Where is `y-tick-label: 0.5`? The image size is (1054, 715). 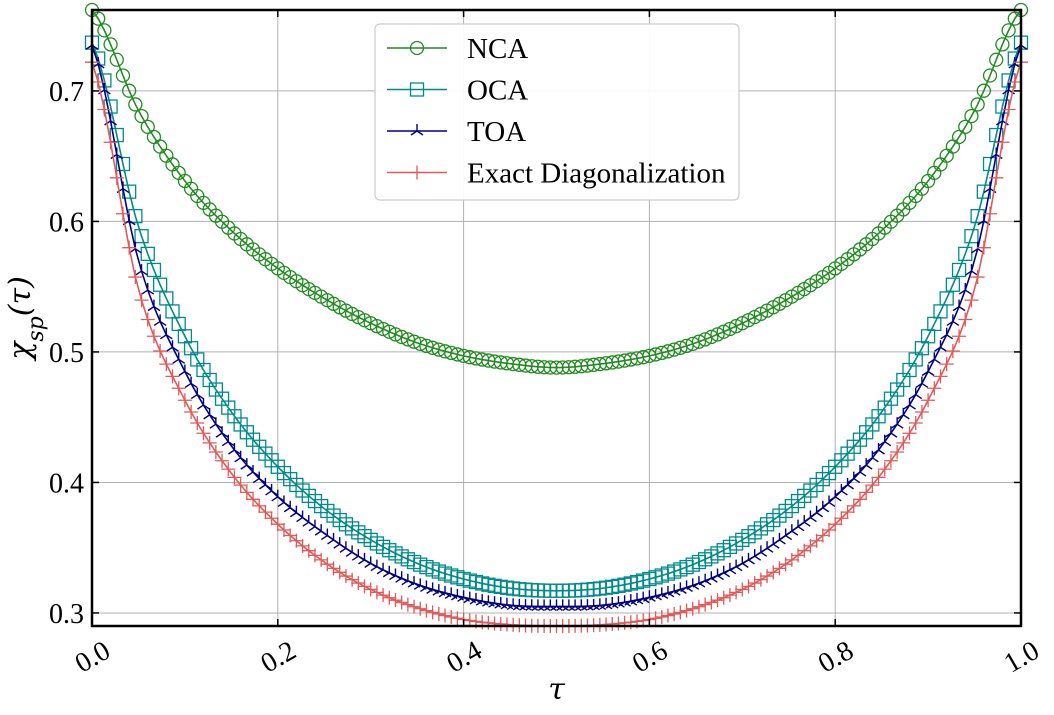 y-tick-label: 0.5 is located at coordinates (66, 353).